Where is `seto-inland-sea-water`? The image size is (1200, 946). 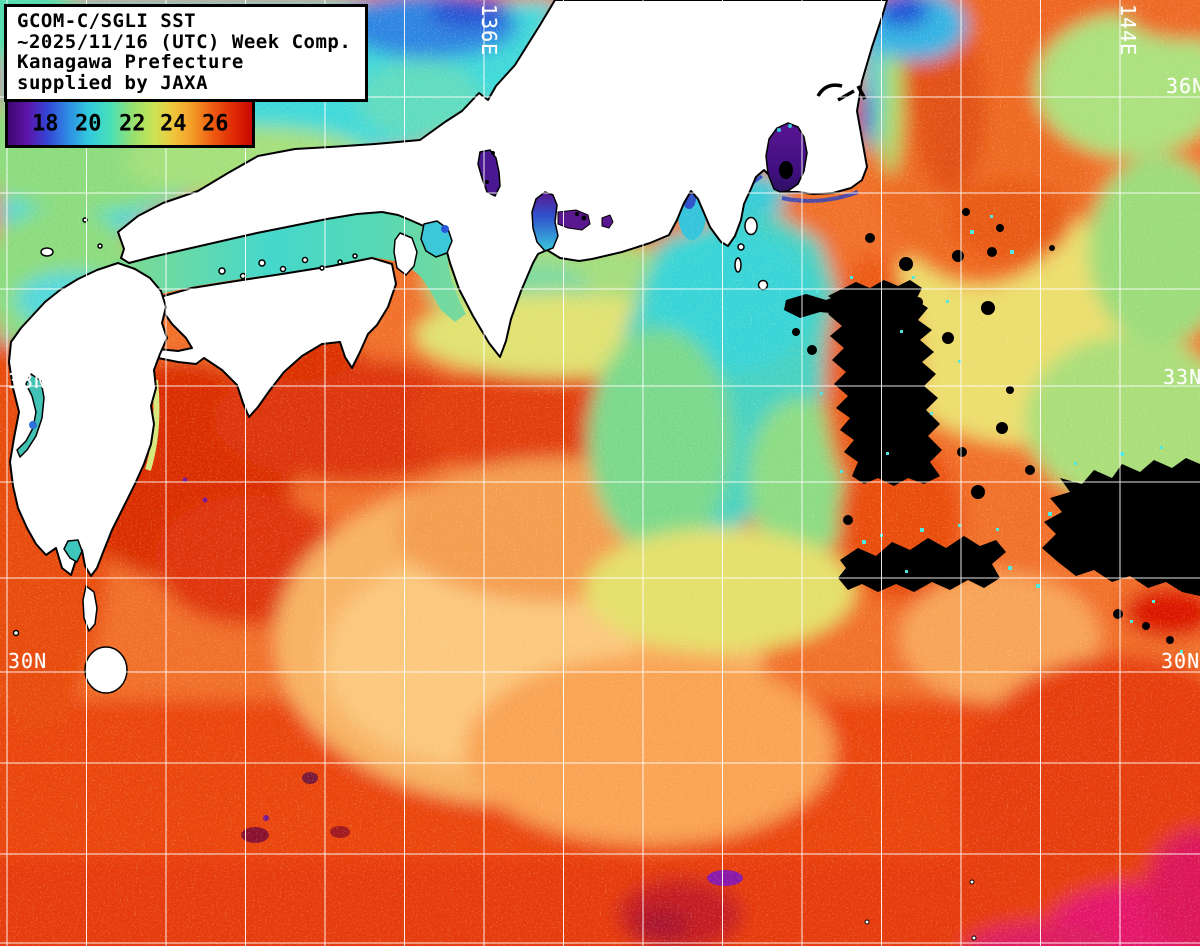
seto-inland-sea-water is located at coordinates (288, 289).